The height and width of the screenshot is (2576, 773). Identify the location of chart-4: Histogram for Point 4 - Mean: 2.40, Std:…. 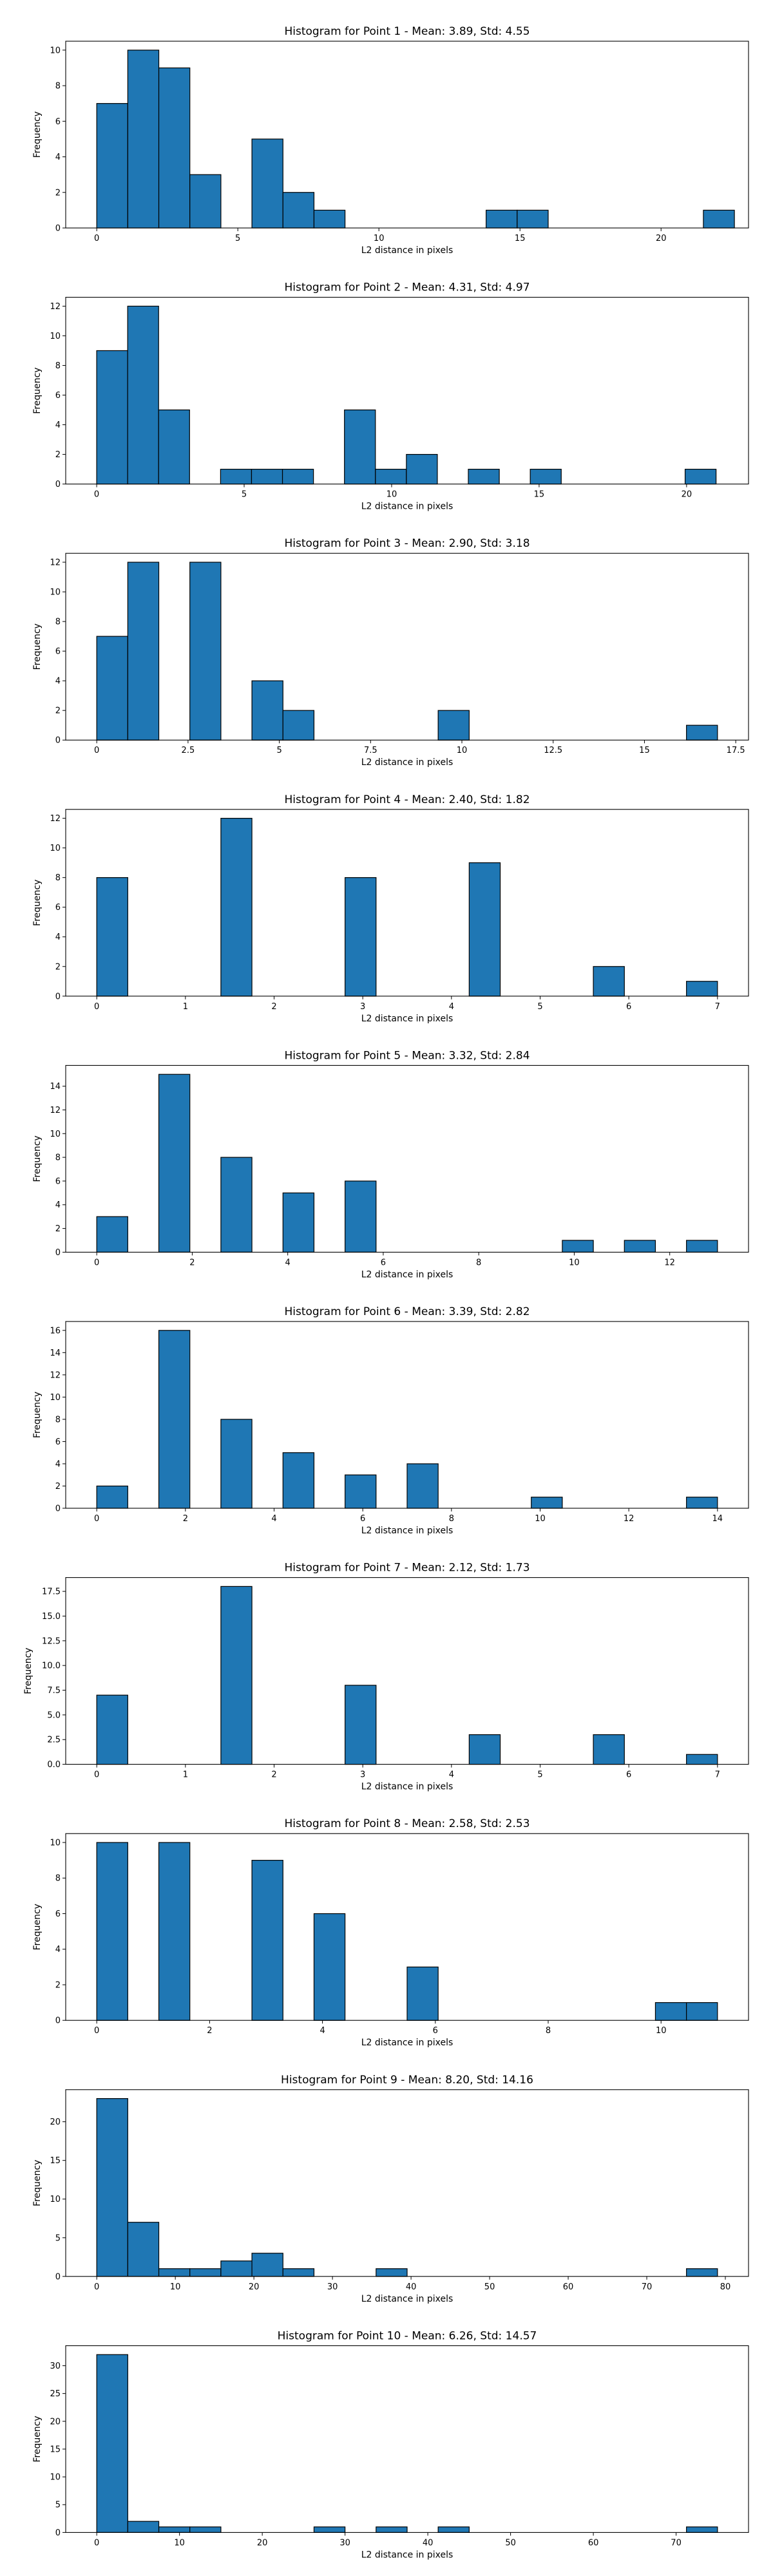
(390, 909).